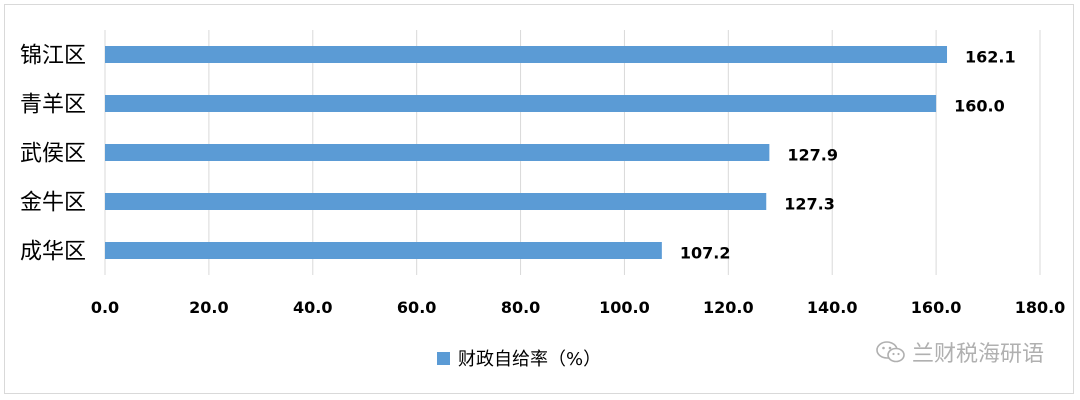 This screenshot has height=400, width=1080. Describe the element at coordinates (53, 56) in the screenshot. I see `category-label: 锦江区` at that location.